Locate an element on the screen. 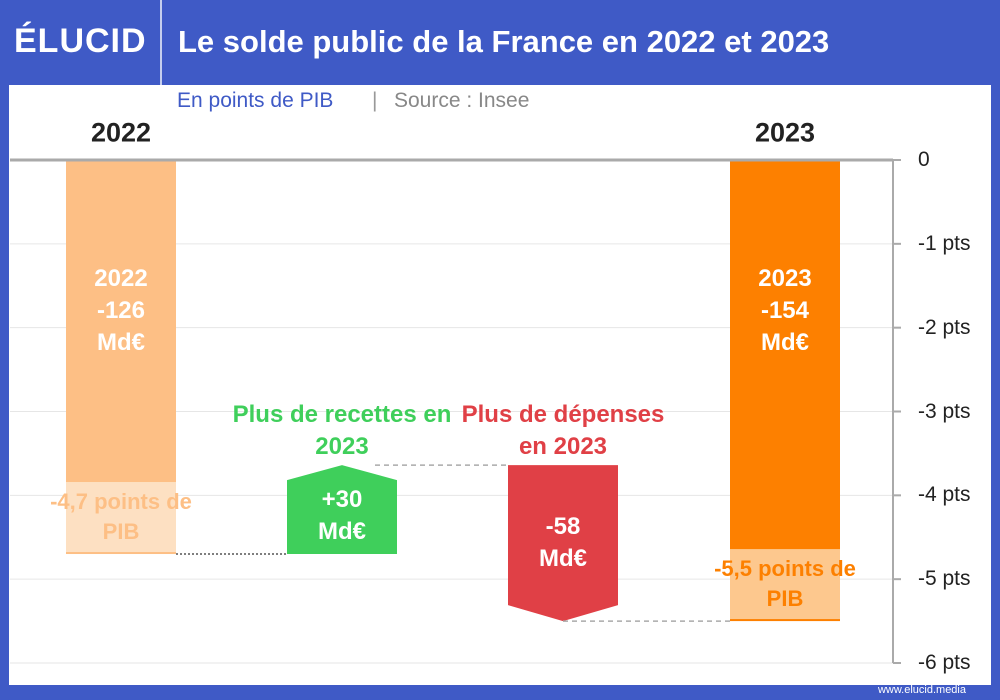 The width and height of the screenshot is (1000, 700). bar-label: 2023 -154 Md€ is located at coordinates (785, 310).